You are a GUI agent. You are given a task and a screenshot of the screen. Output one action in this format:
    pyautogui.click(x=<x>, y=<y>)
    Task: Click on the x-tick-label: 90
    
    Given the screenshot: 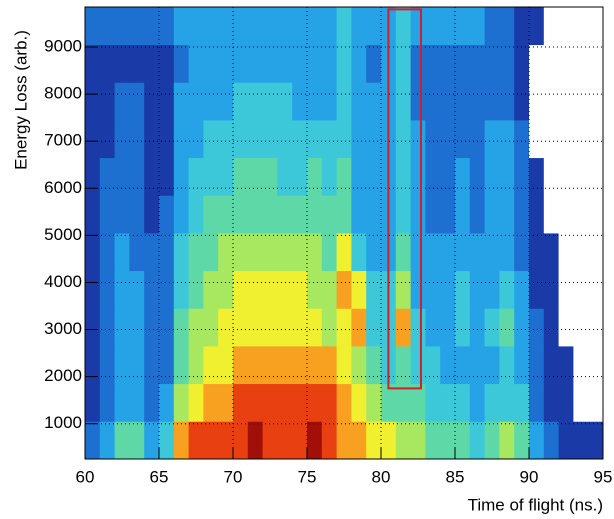 What is the action you would take?
    pyautogui.click(x=529, y=476)
    